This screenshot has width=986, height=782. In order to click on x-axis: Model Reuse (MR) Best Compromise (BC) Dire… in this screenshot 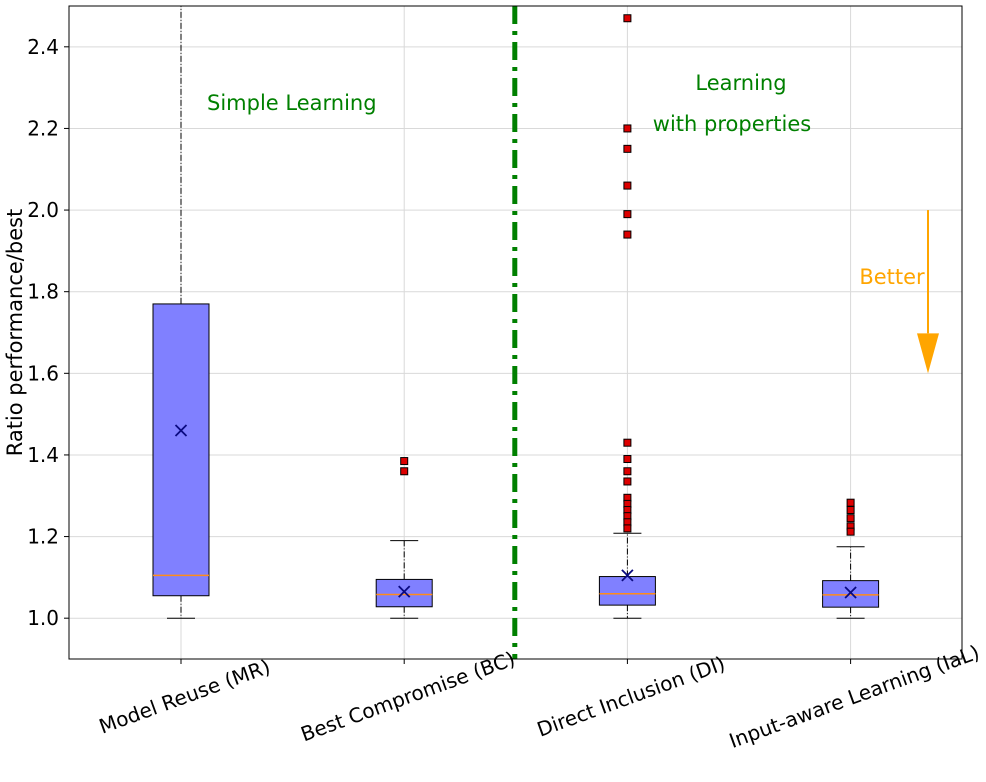, I will do `click(539, 696)`.